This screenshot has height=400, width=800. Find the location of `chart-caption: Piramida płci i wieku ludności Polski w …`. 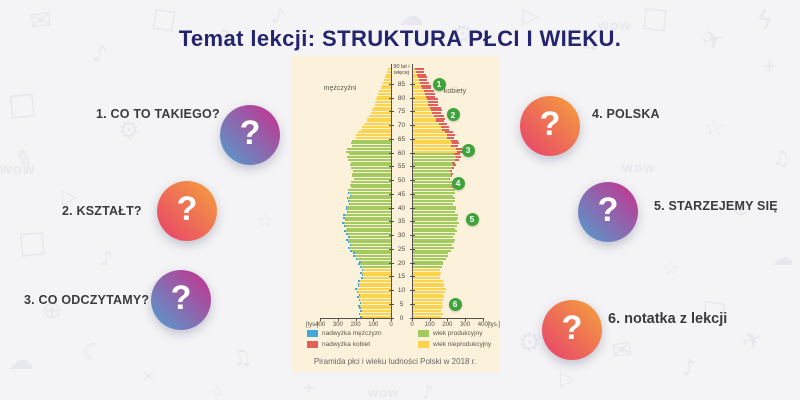

chart-caption: Piramida płci i wieku ludności Polski w … is located at coordinates (395, 361).